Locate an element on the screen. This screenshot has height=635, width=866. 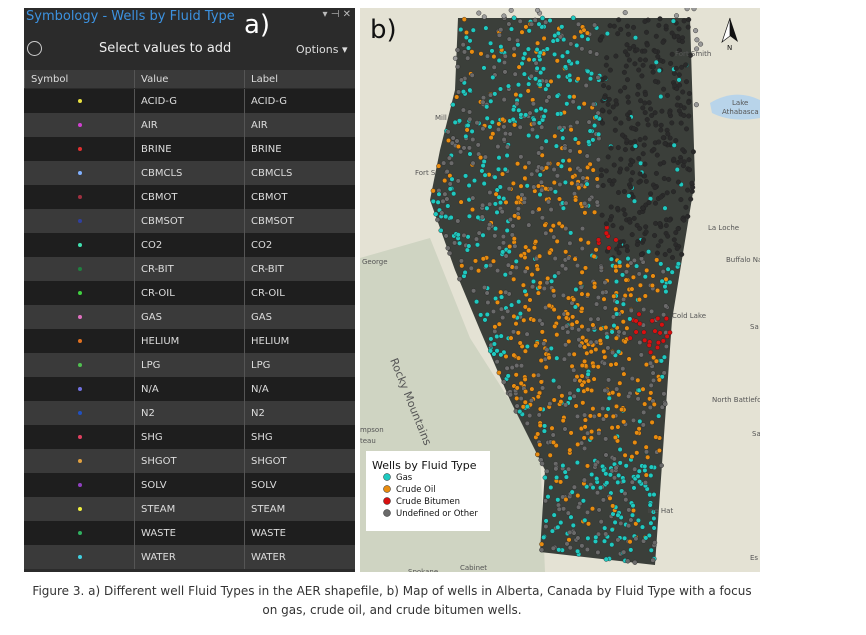
table-row: HELIUM HELIUM is located at coordinates (189, 341).